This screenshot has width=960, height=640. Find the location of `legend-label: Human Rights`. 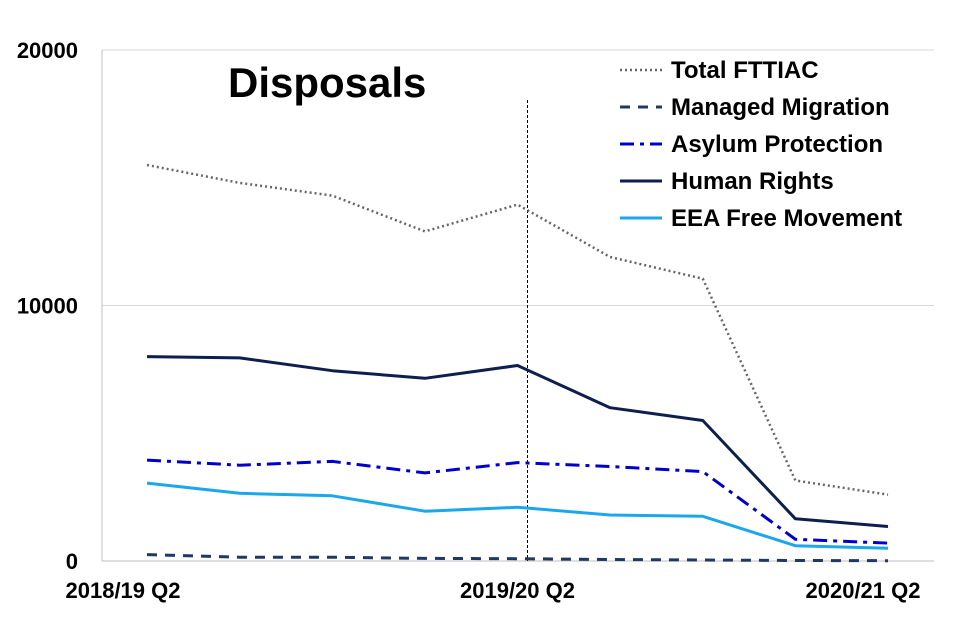

legend-label: Human Rights is located at coordinates (752, 181).